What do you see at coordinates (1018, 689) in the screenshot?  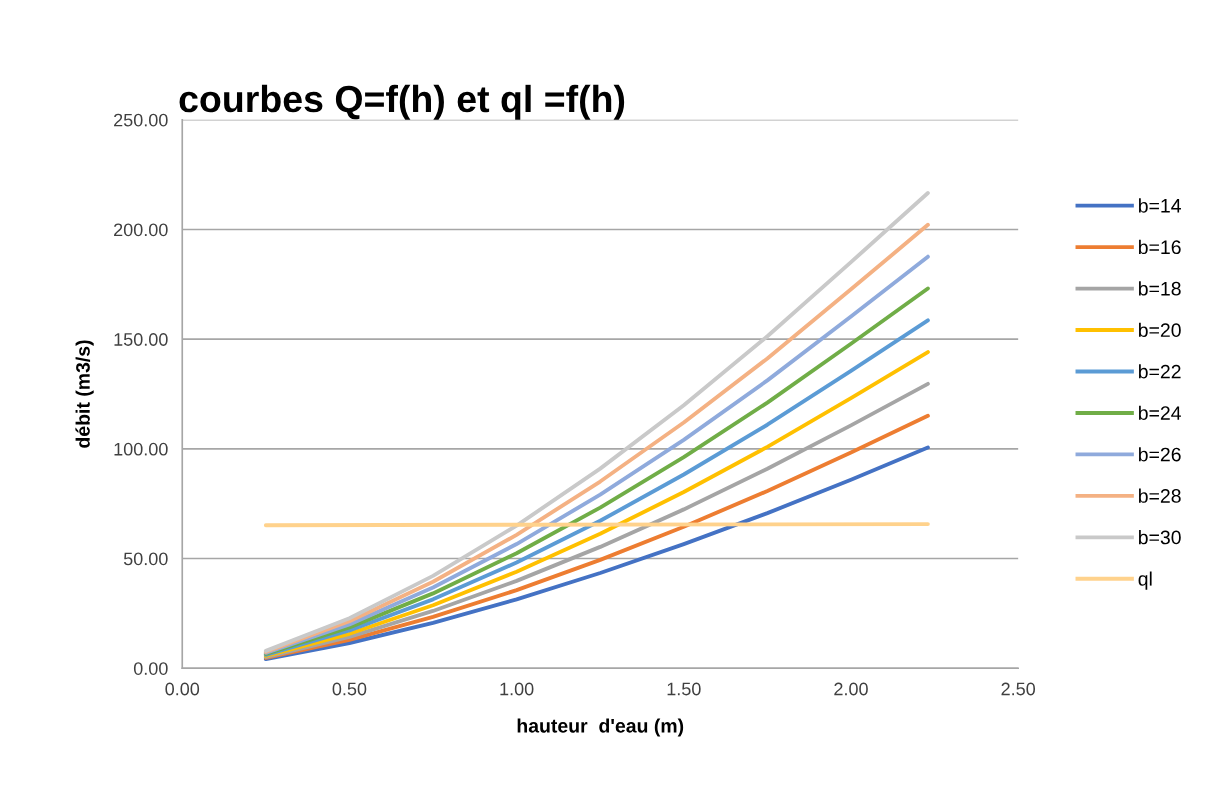 I see `x-tick-label: 2.50` at bounding box center [1018, 689].